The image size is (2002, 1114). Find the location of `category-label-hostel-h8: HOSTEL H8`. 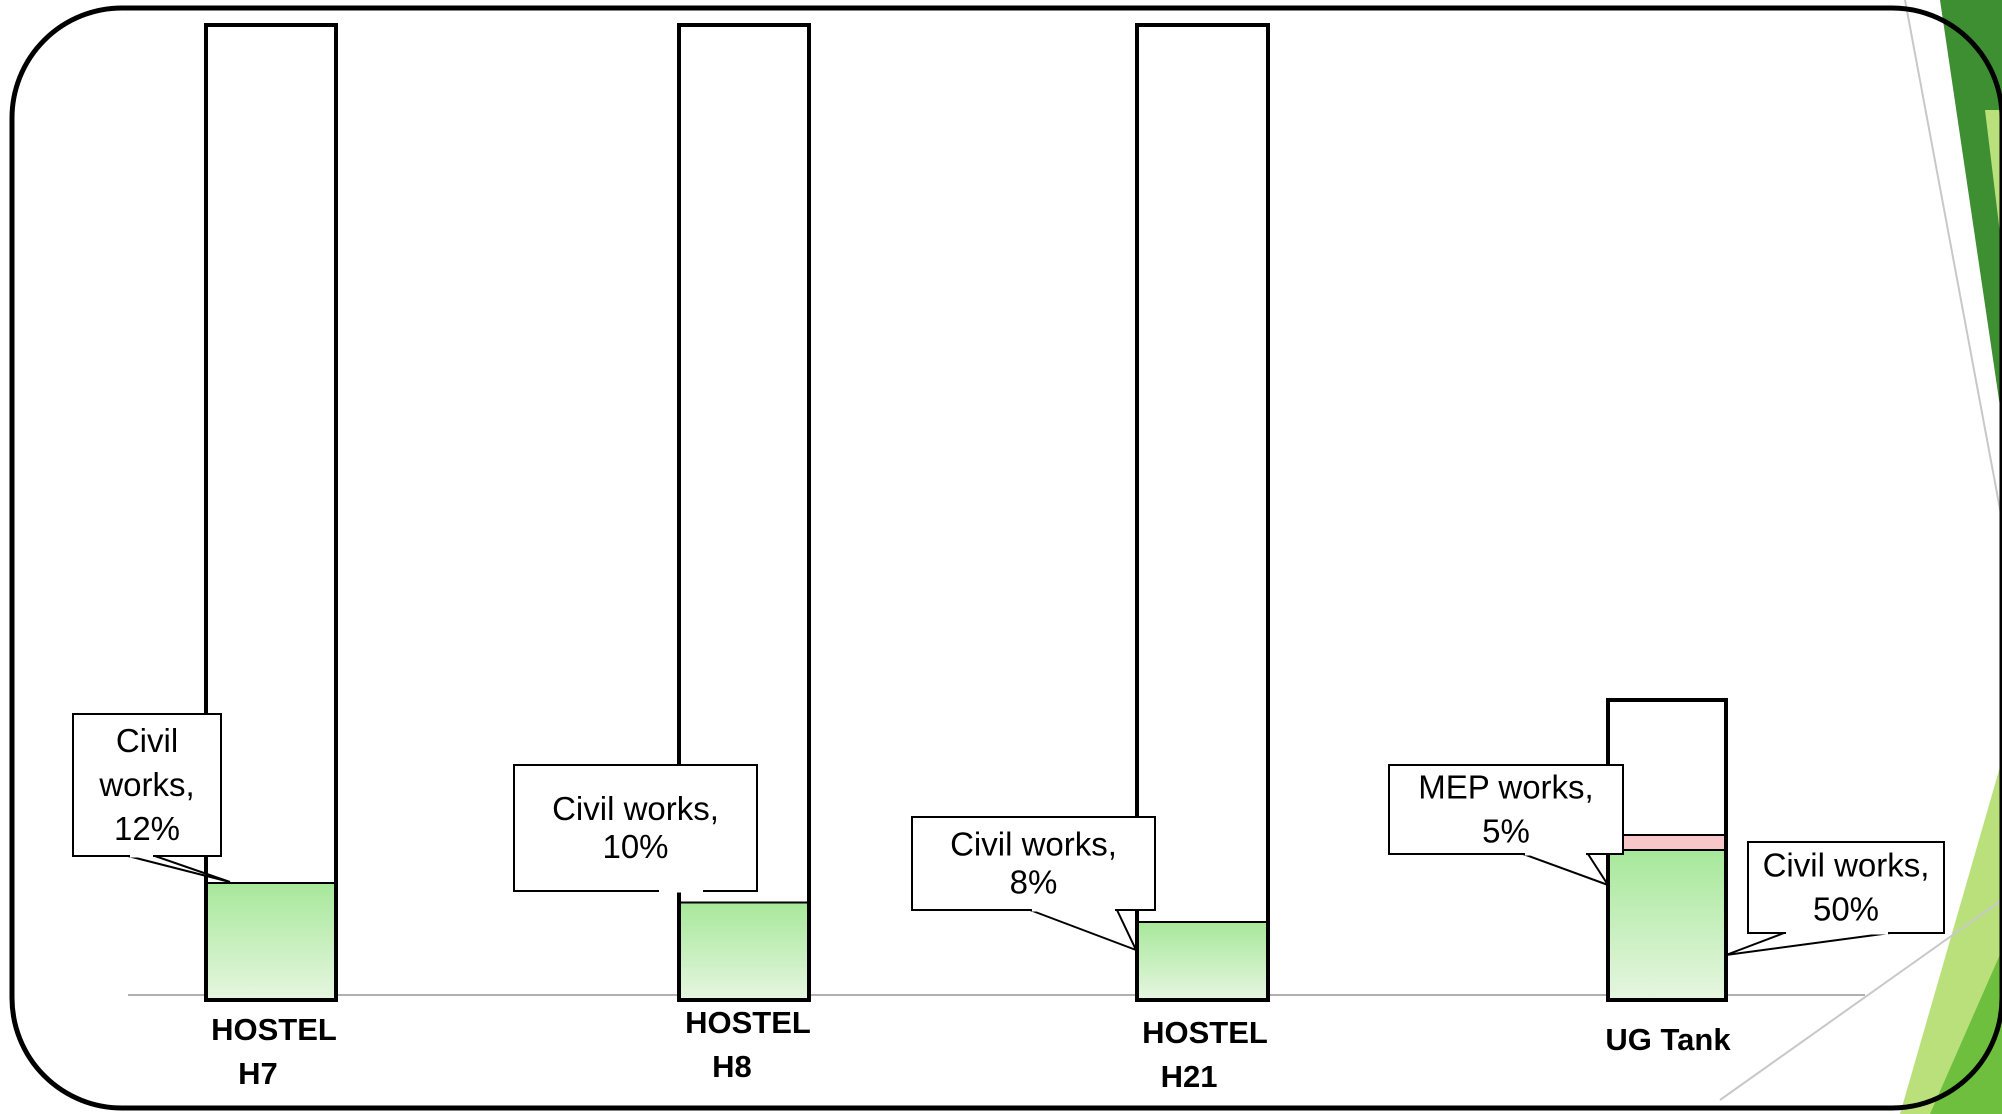

category-label-hostel-h8: HOSTEL H8 is located at coordinates (748, 1044).